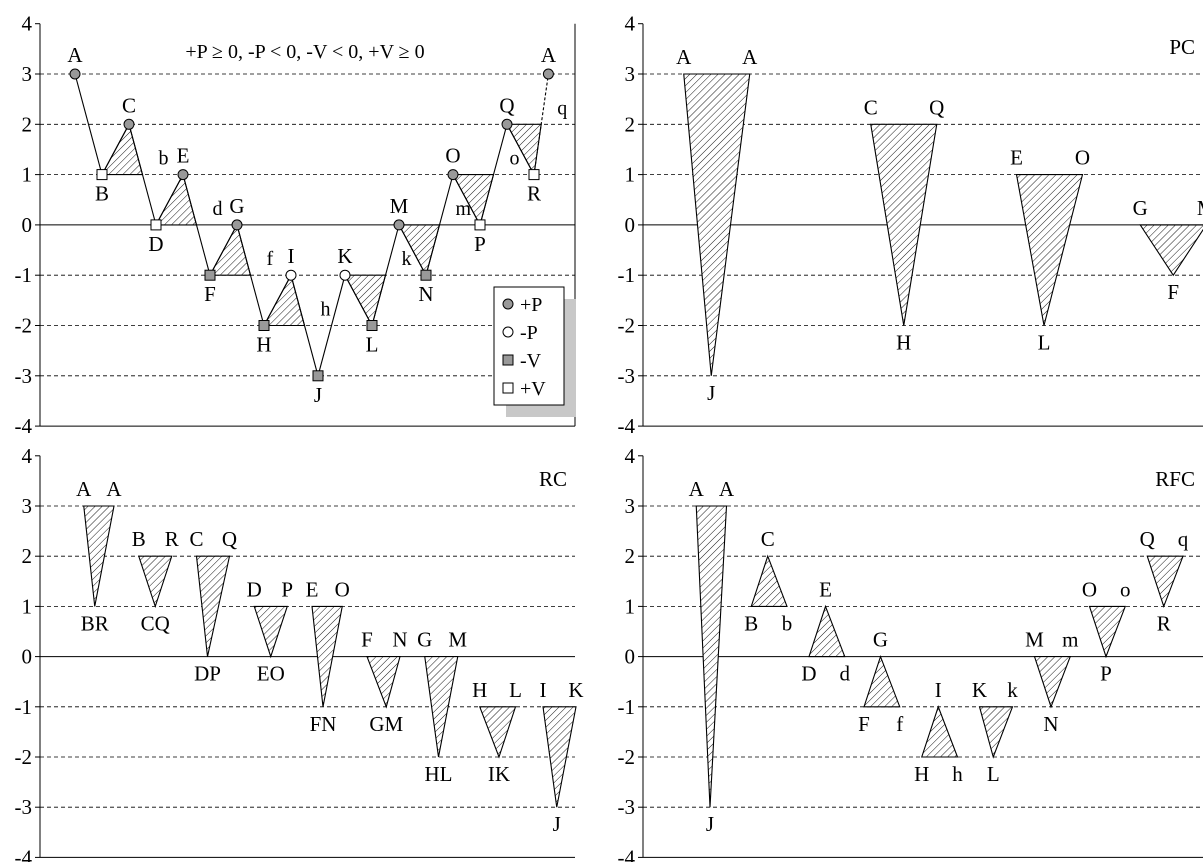 This screenshot has height=862, width=1203. I want to click on history-ytick-label: 0, so click(27, 225).